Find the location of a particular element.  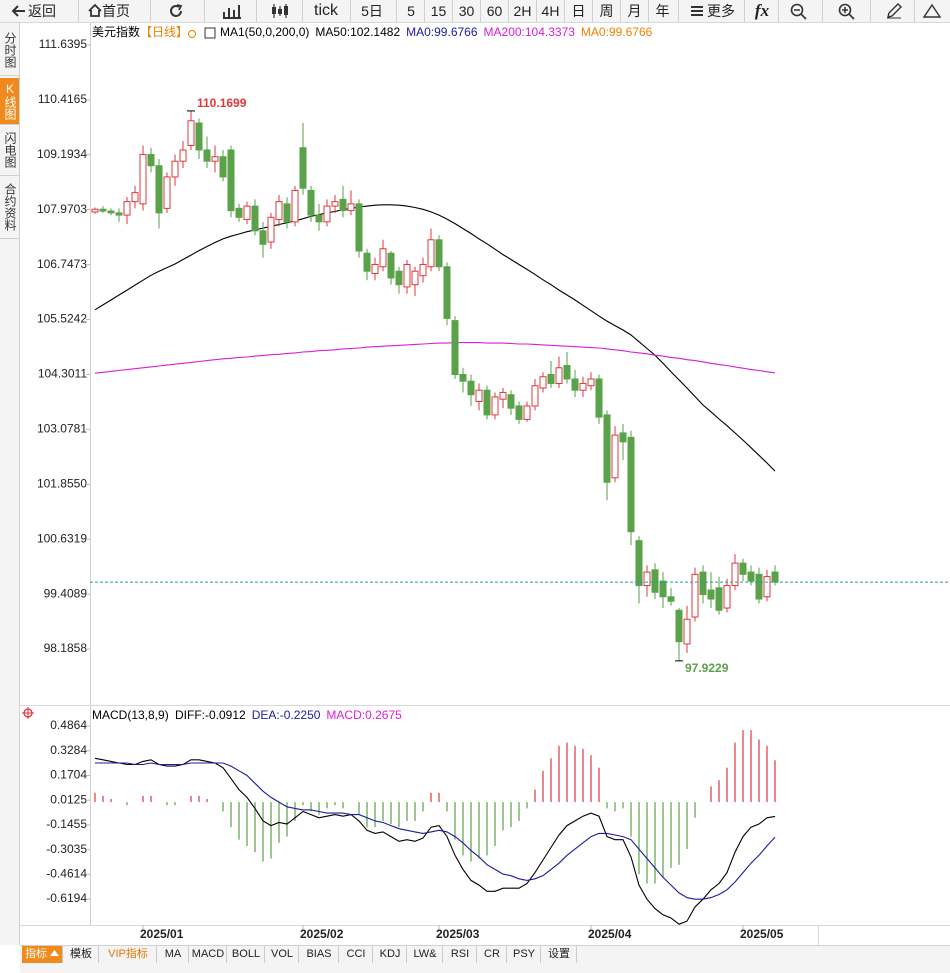

toolbar-button: 4H is located at coordinates (550, 11).